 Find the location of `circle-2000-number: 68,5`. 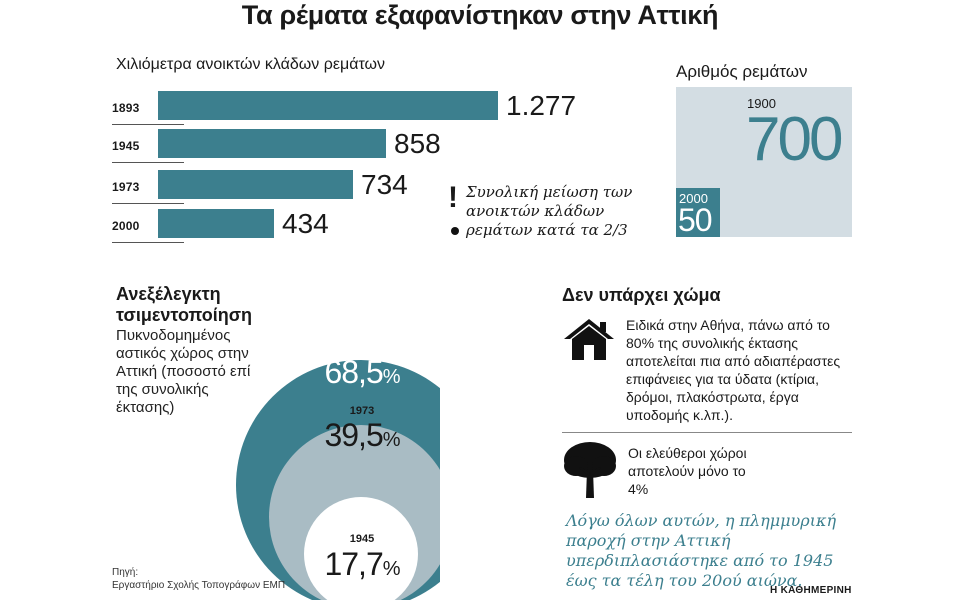

circle-2000-number: 68,5 is located at coordinates (353, 372).